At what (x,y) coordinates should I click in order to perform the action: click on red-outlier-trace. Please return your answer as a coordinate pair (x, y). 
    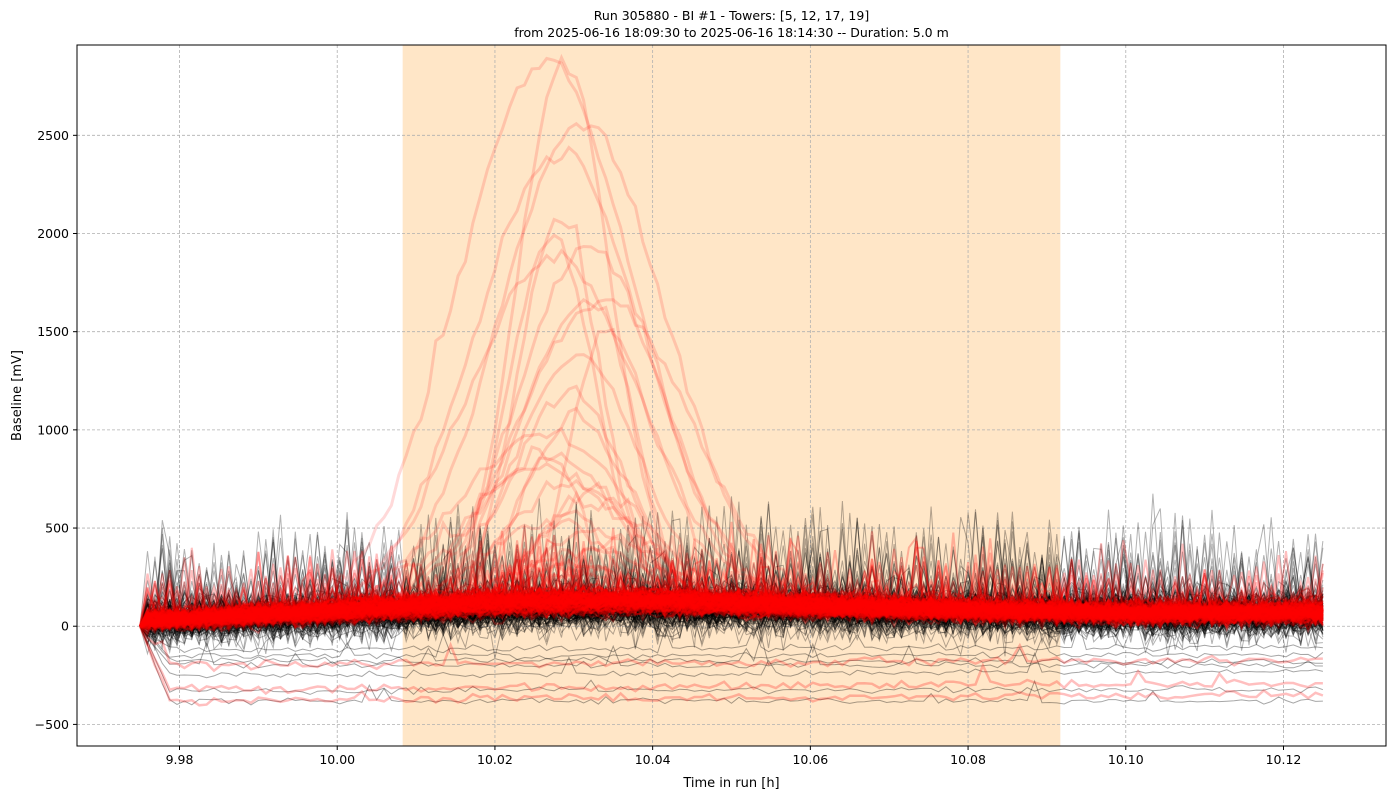
    Looking at the image, I should click on (731, 666).